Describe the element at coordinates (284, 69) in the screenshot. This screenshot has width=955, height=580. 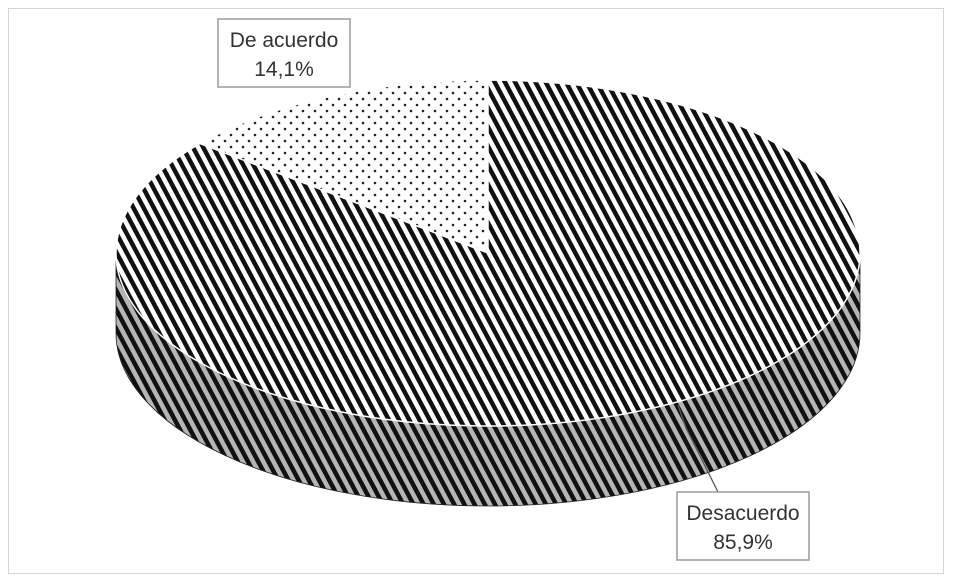
I see `slice-value-label: 14,1%` at that location.